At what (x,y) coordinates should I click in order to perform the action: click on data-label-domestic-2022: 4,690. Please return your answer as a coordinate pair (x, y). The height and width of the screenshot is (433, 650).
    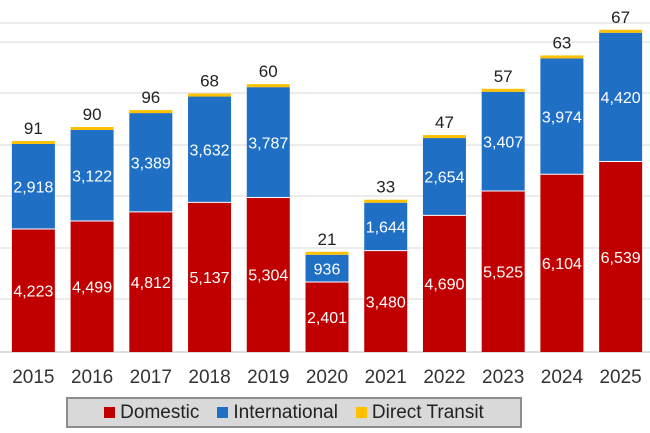
    Looking at the image, I should click on (444, 285).